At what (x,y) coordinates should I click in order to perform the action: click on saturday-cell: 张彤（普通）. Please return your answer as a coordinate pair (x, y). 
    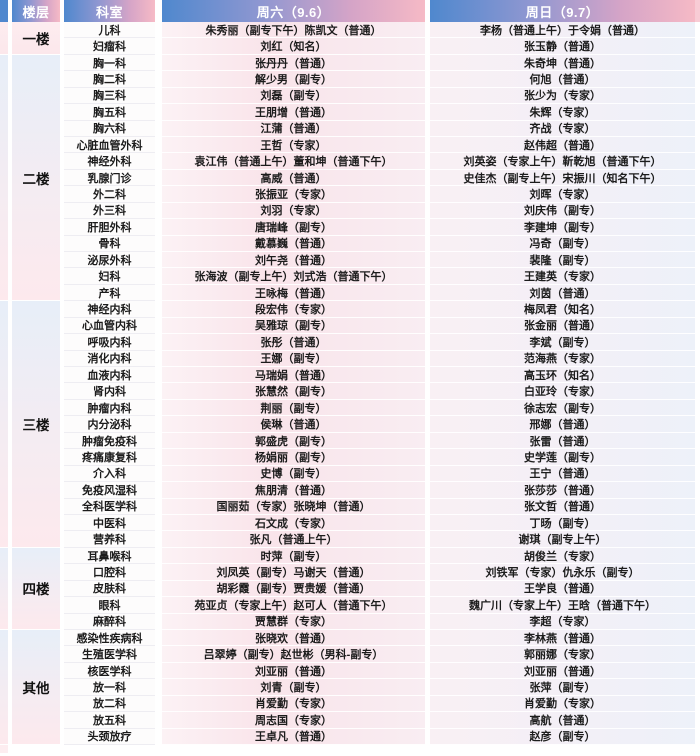
    Looking at the image, I should click on (293, 342).